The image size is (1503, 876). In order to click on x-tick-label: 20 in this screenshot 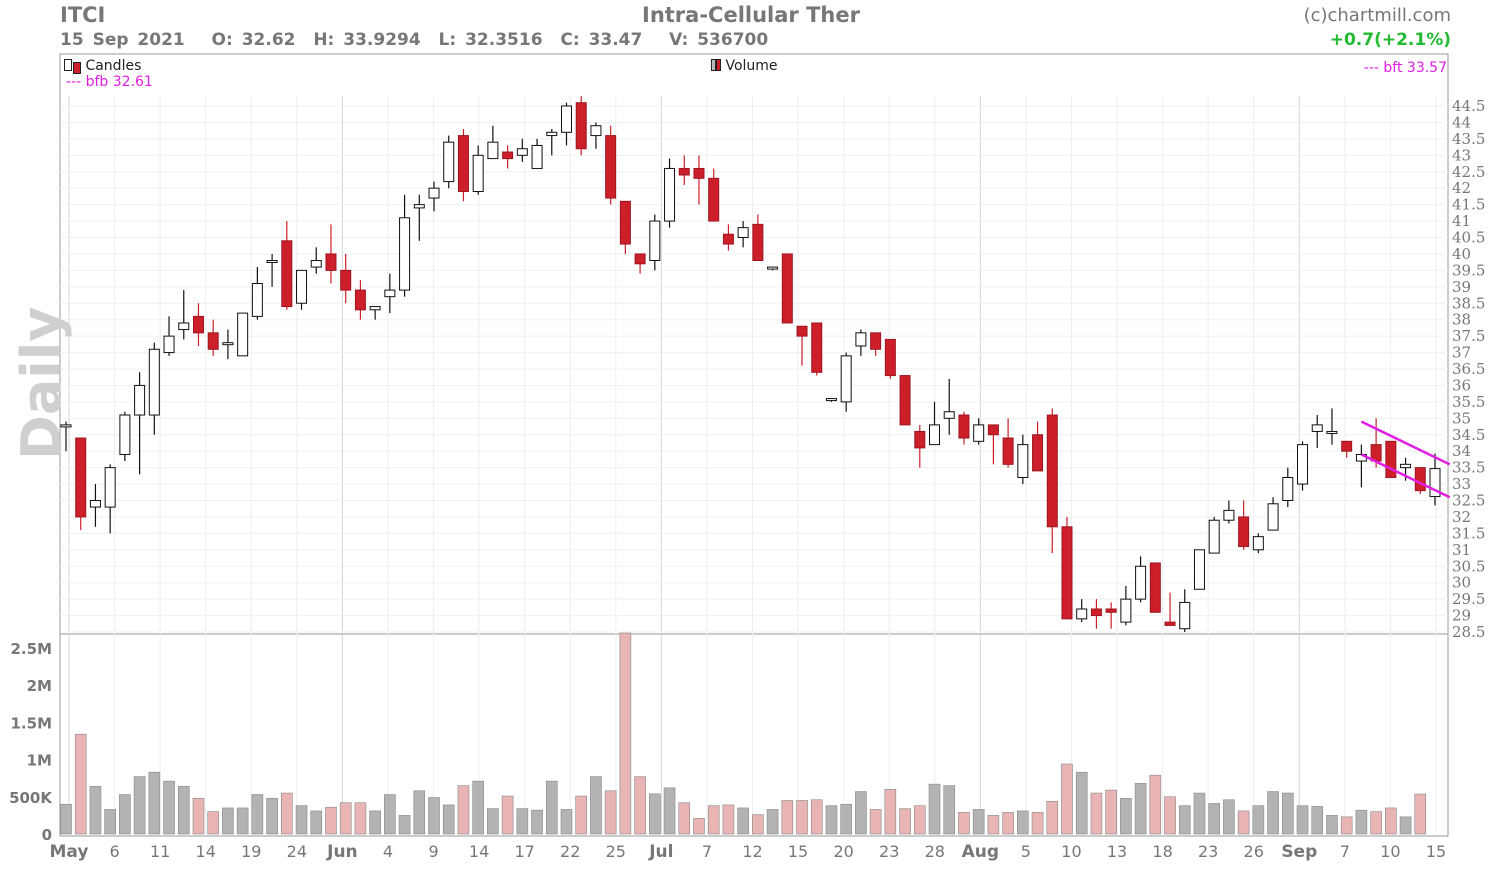, I will do `click(843, 851)`.